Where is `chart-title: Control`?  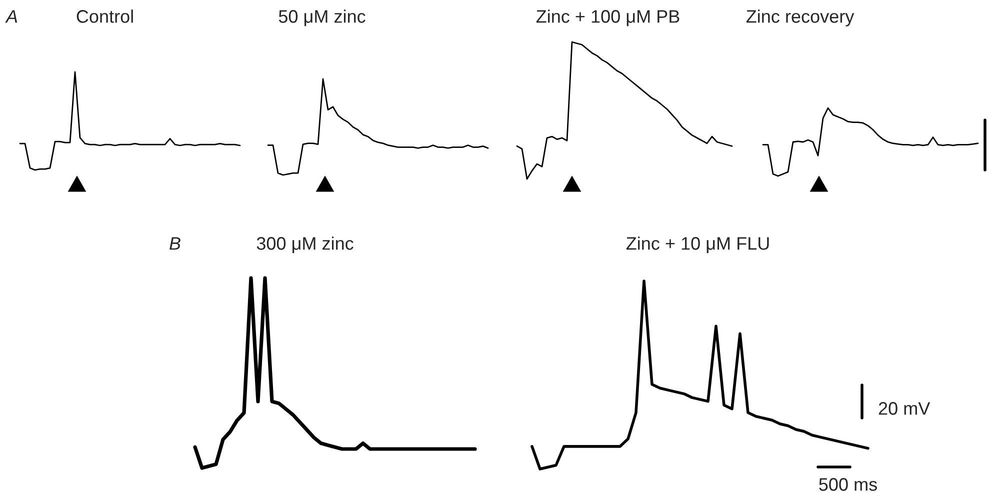
chart-title: Control is located at coordinates (104, 16).